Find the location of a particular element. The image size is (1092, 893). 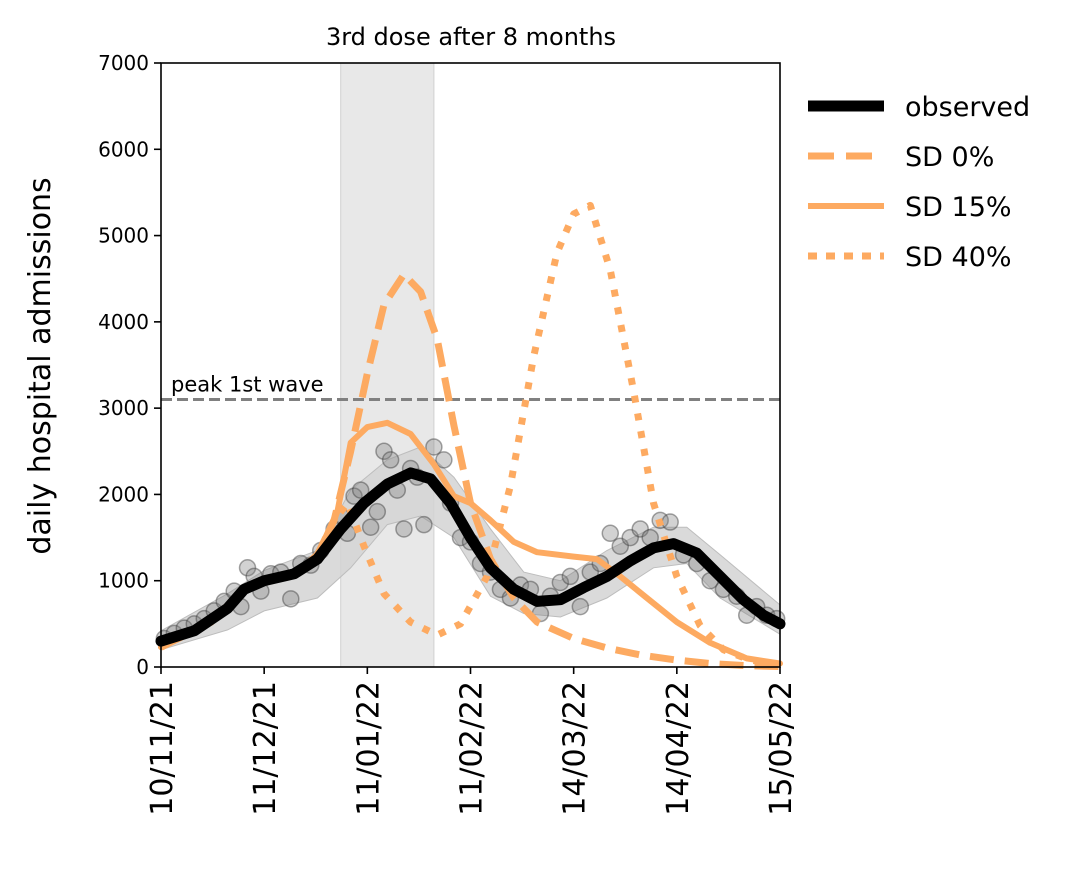

legend: observed SD 0% SD 15% SD 40% is located at coordinates (919, 182).